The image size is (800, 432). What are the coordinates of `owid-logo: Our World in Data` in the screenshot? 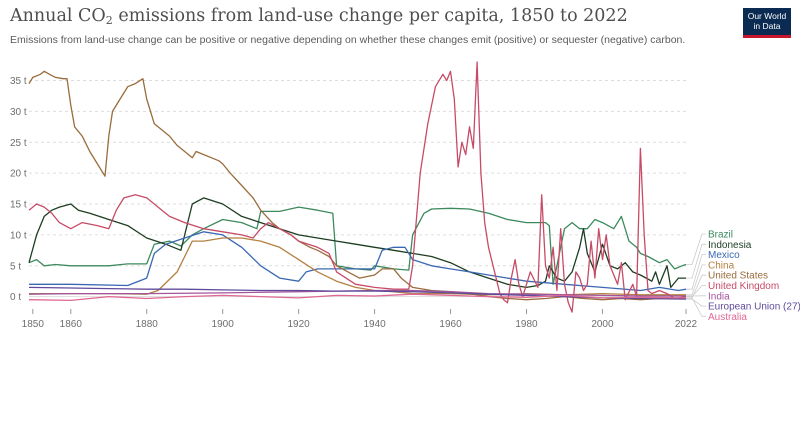 It's located at (767, 23).